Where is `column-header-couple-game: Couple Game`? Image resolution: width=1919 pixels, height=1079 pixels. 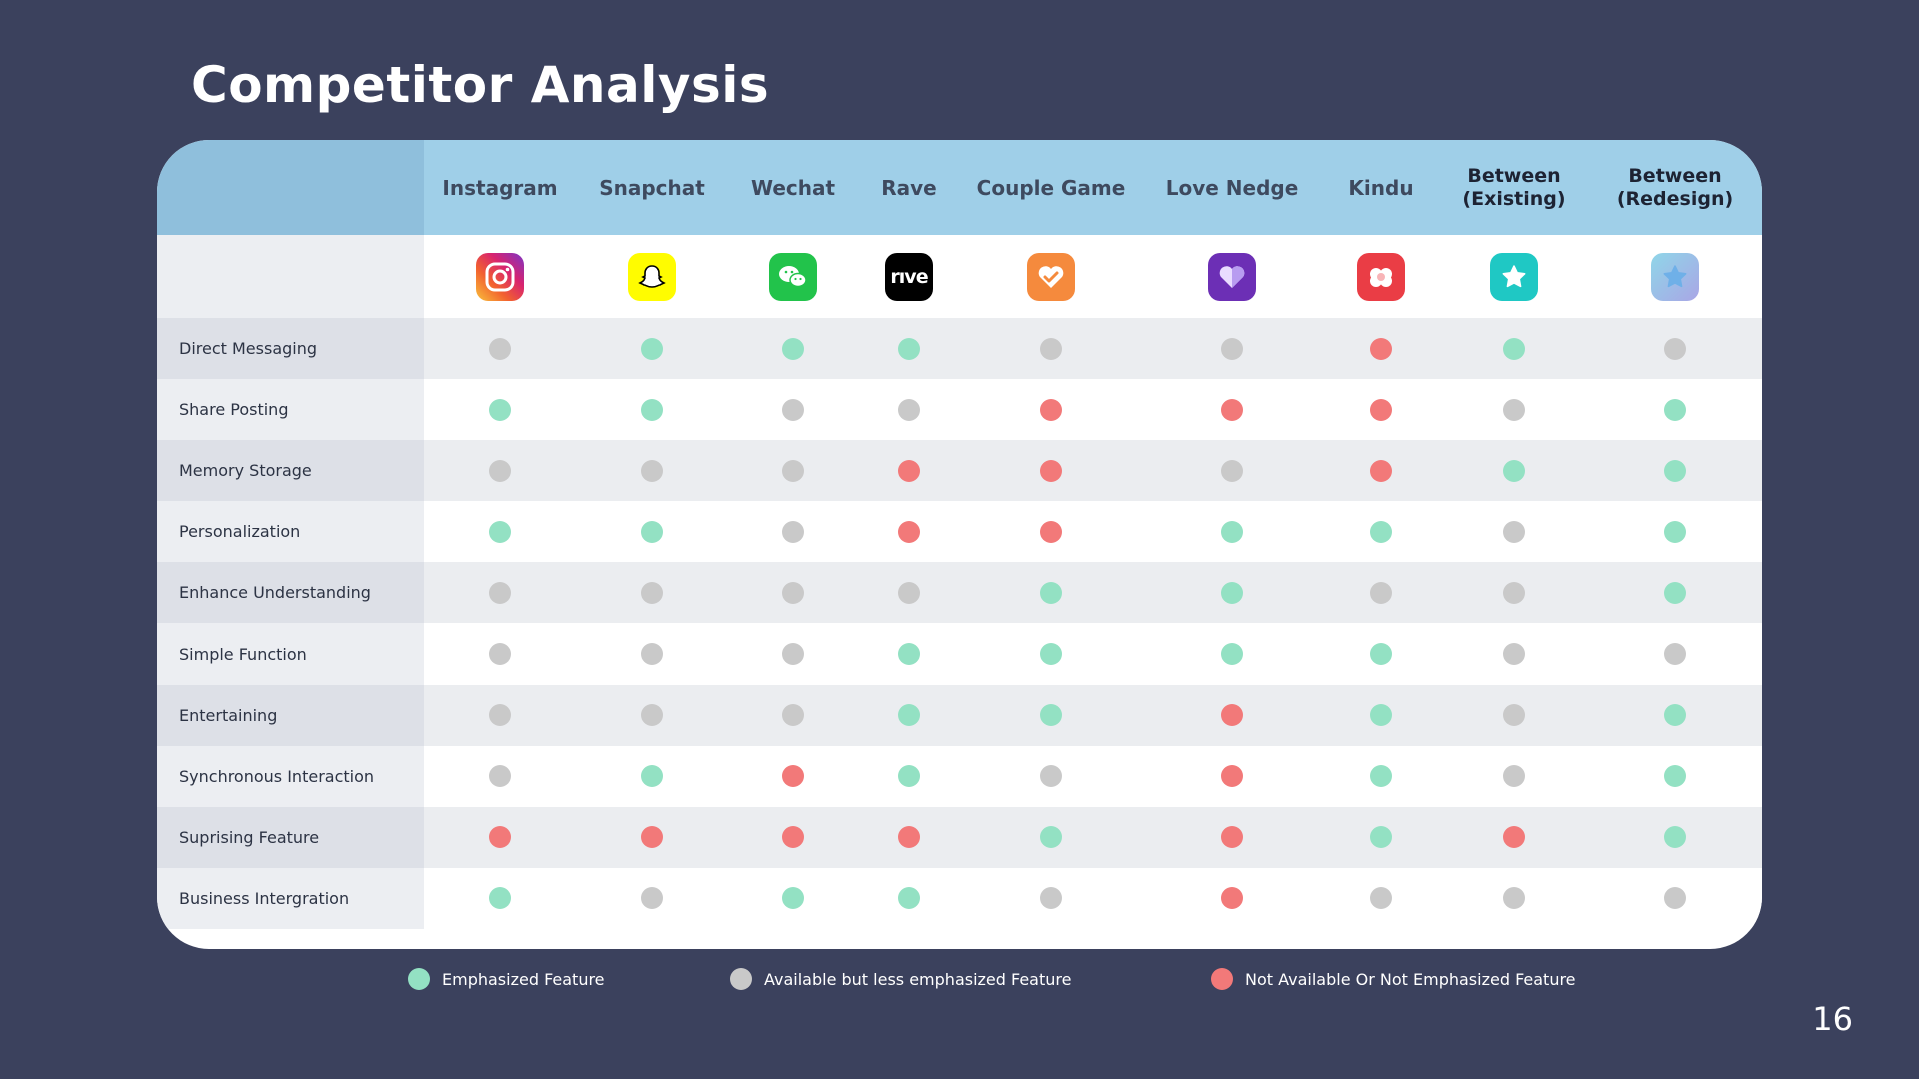
column-header-couple-game: Couple Game is located at coordinates (1051, 187).